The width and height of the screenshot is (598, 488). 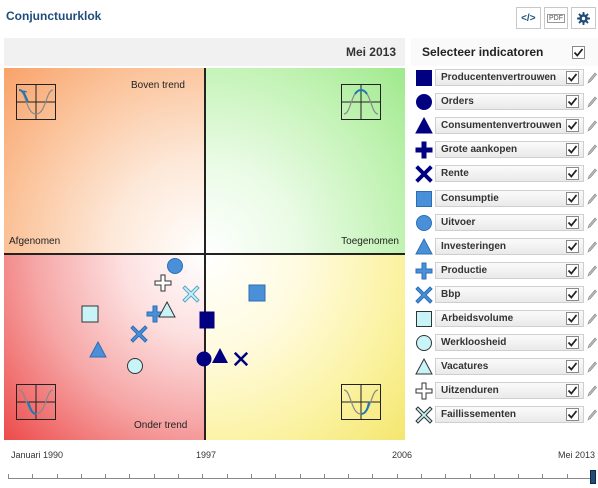 What do you see at coordinates (509, 125) in the screenshot?
I see `indicator-toggle: Consumentenvertrouwen` at bounding box center [509, 125].